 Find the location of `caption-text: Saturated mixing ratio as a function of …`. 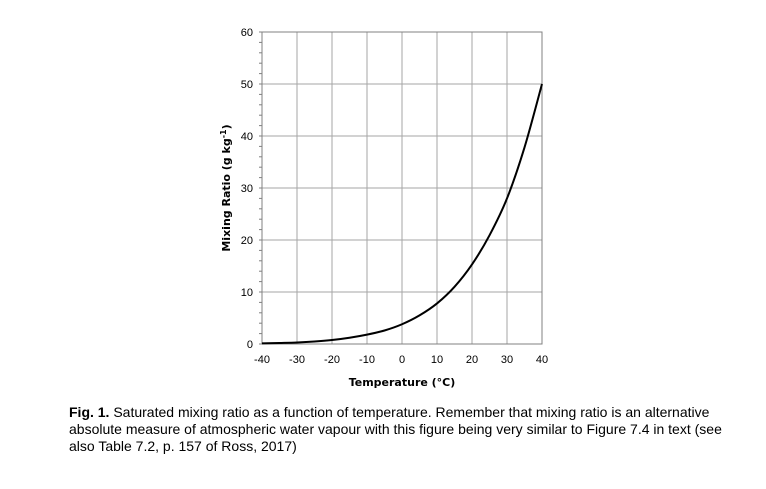

caption-text: Saturated mixing ratio as a function of … is located at coordinates (395, 429).